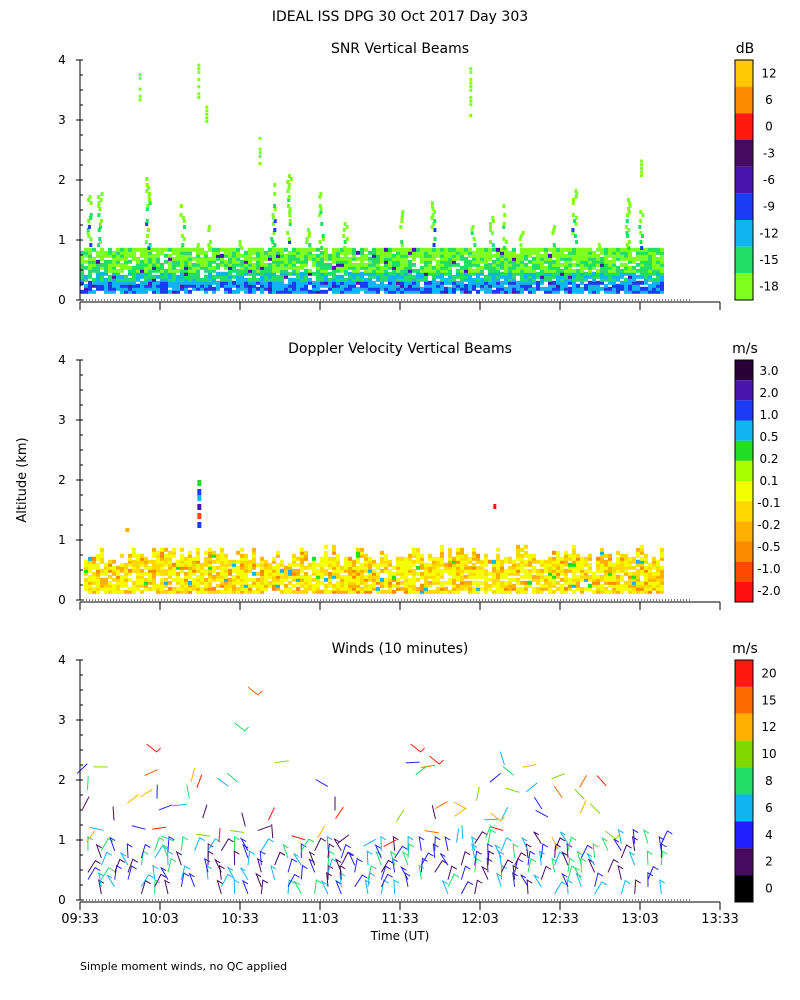  Describe the element at coordinates (744, 430) in the screenshot. I see `colorbar-swatch` at that location.